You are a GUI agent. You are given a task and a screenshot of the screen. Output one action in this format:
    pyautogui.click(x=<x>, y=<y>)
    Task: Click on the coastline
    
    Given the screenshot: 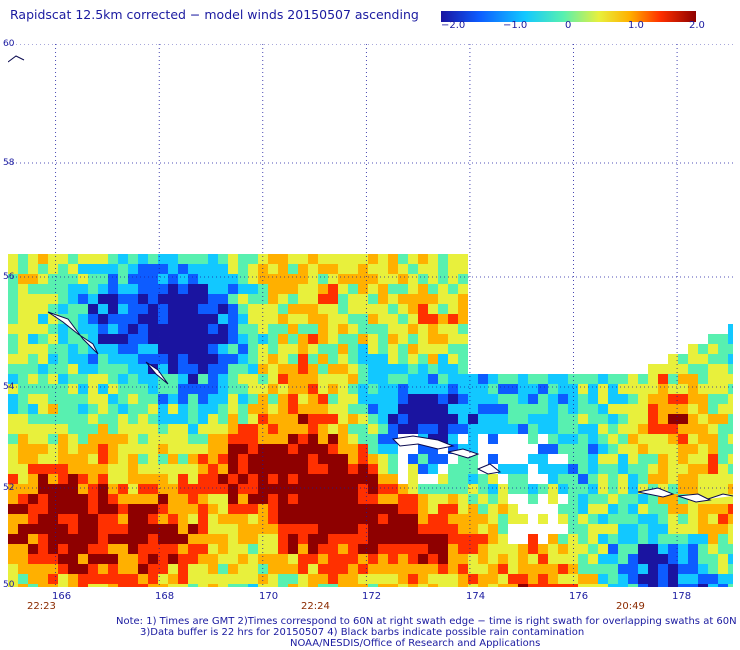 What is the action you would take?
    pyautogui.click(x=656, y=492)
    